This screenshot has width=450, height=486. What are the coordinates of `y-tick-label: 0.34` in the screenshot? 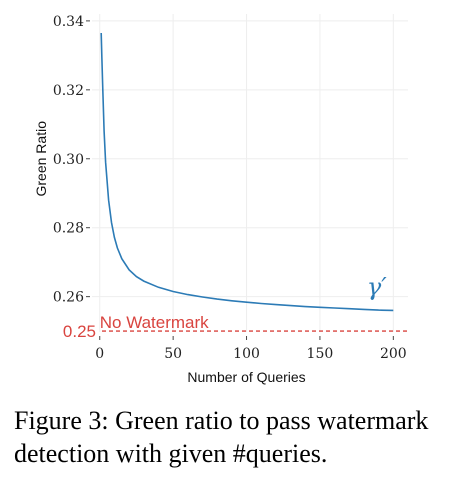 It's located at (68, 22).